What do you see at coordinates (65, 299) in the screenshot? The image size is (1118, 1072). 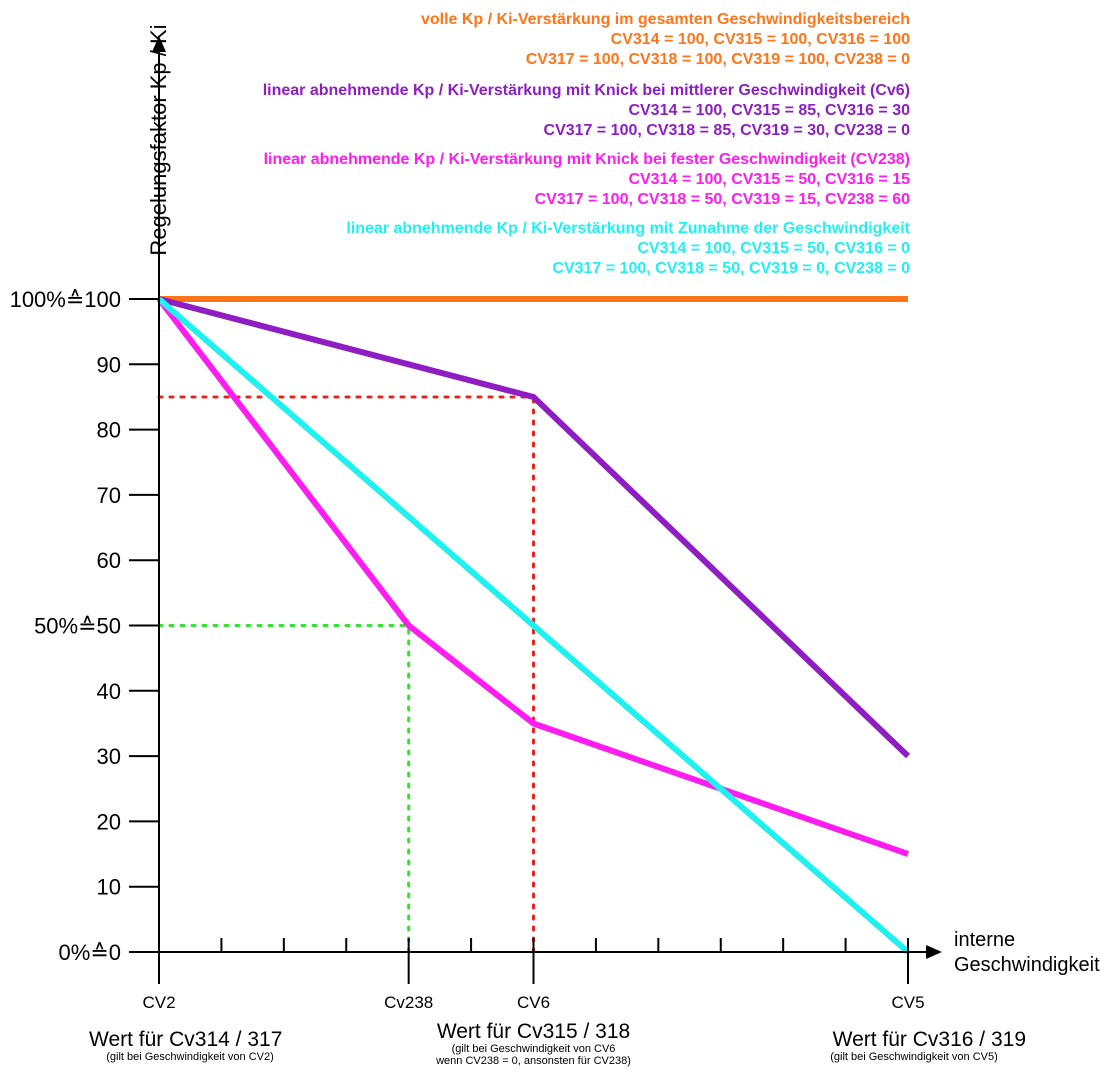 I see `y-tick-label-10: 100%≙100` at bounding box center [65, 299].